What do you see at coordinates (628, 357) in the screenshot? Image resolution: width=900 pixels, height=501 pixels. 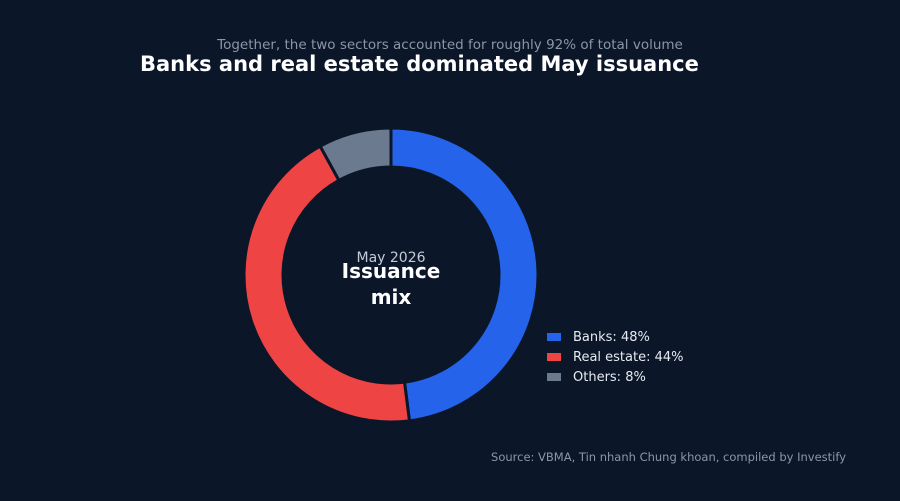 I see `legend-label-real-estate: Real estate: 44%` at bounding box center [628, 357].